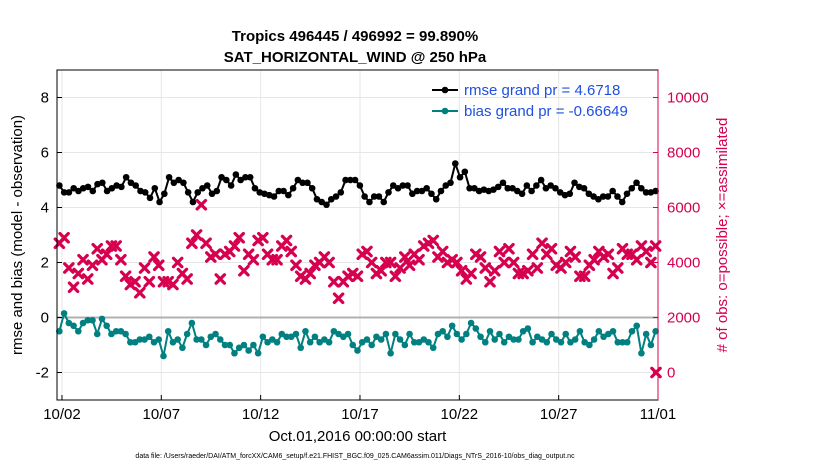  I want to click on y-right-tick-label: 4000, so click(683, 263).